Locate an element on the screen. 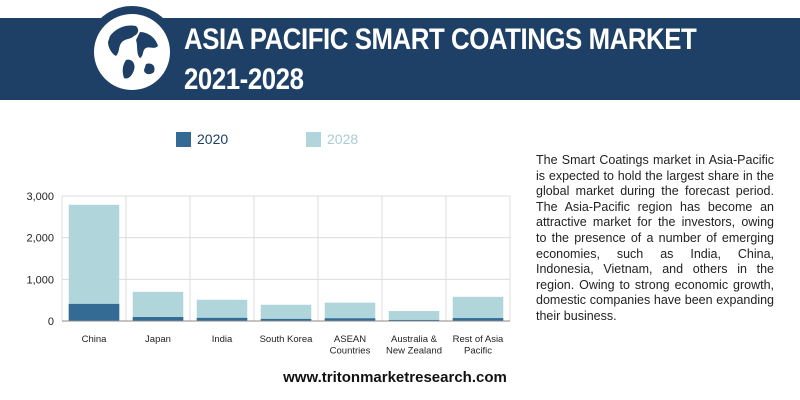 The height and width of the screenshot is (400, 800). globe-icon is located at coordinates (132, 52).